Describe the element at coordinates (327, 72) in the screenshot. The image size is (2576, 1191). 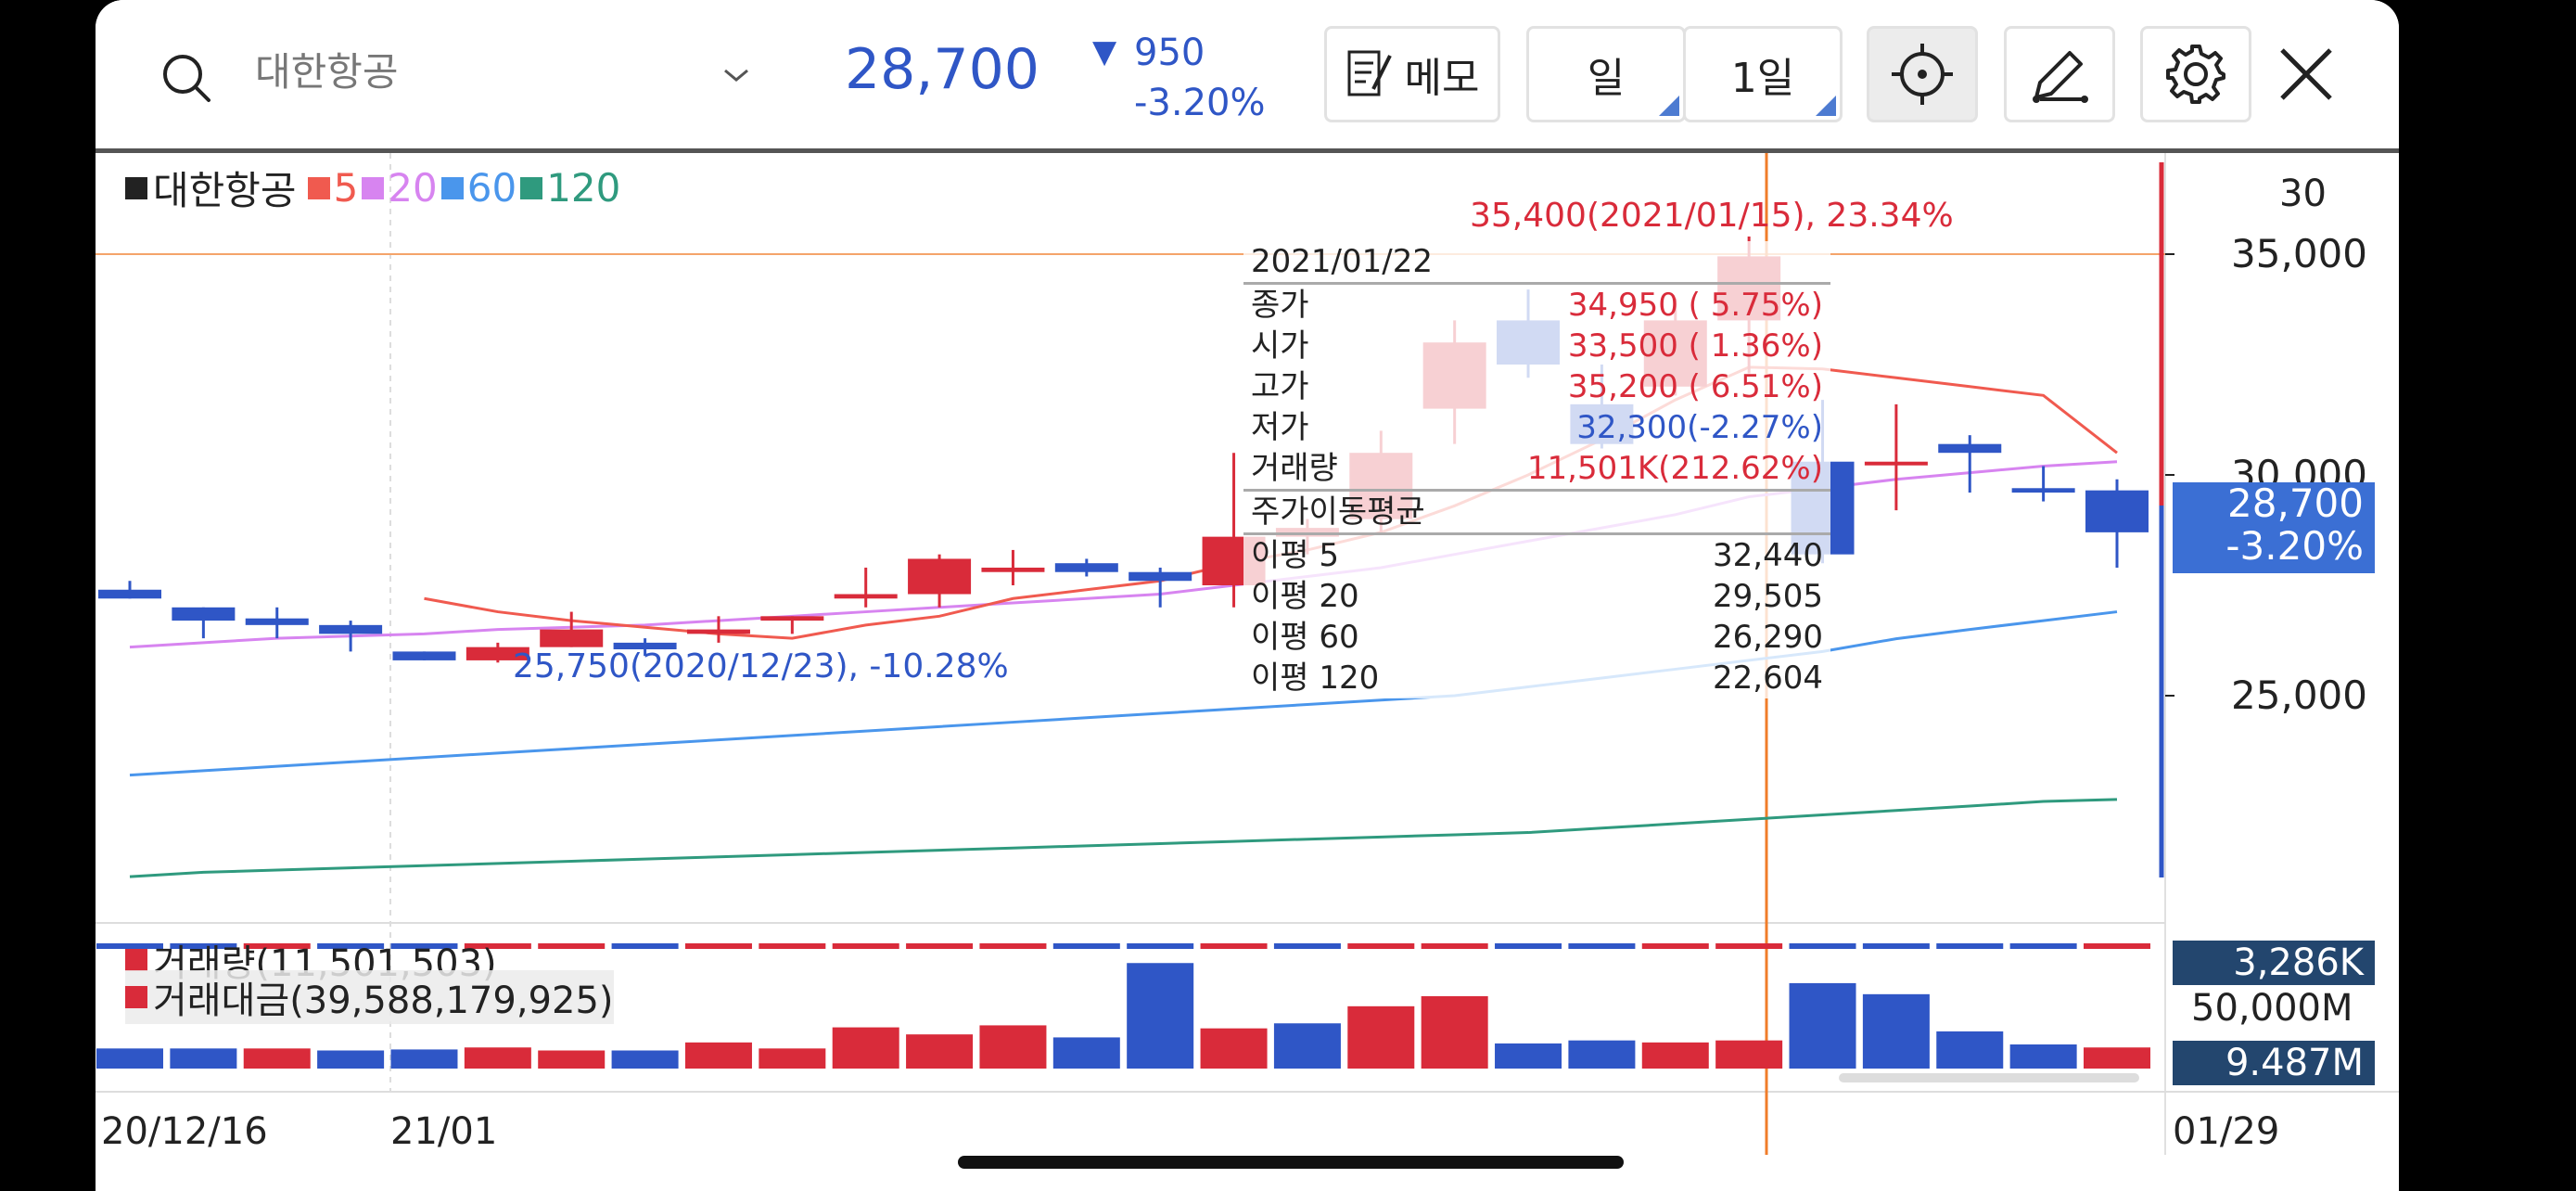
I see `stock-name-input: 대한항공` at that location.